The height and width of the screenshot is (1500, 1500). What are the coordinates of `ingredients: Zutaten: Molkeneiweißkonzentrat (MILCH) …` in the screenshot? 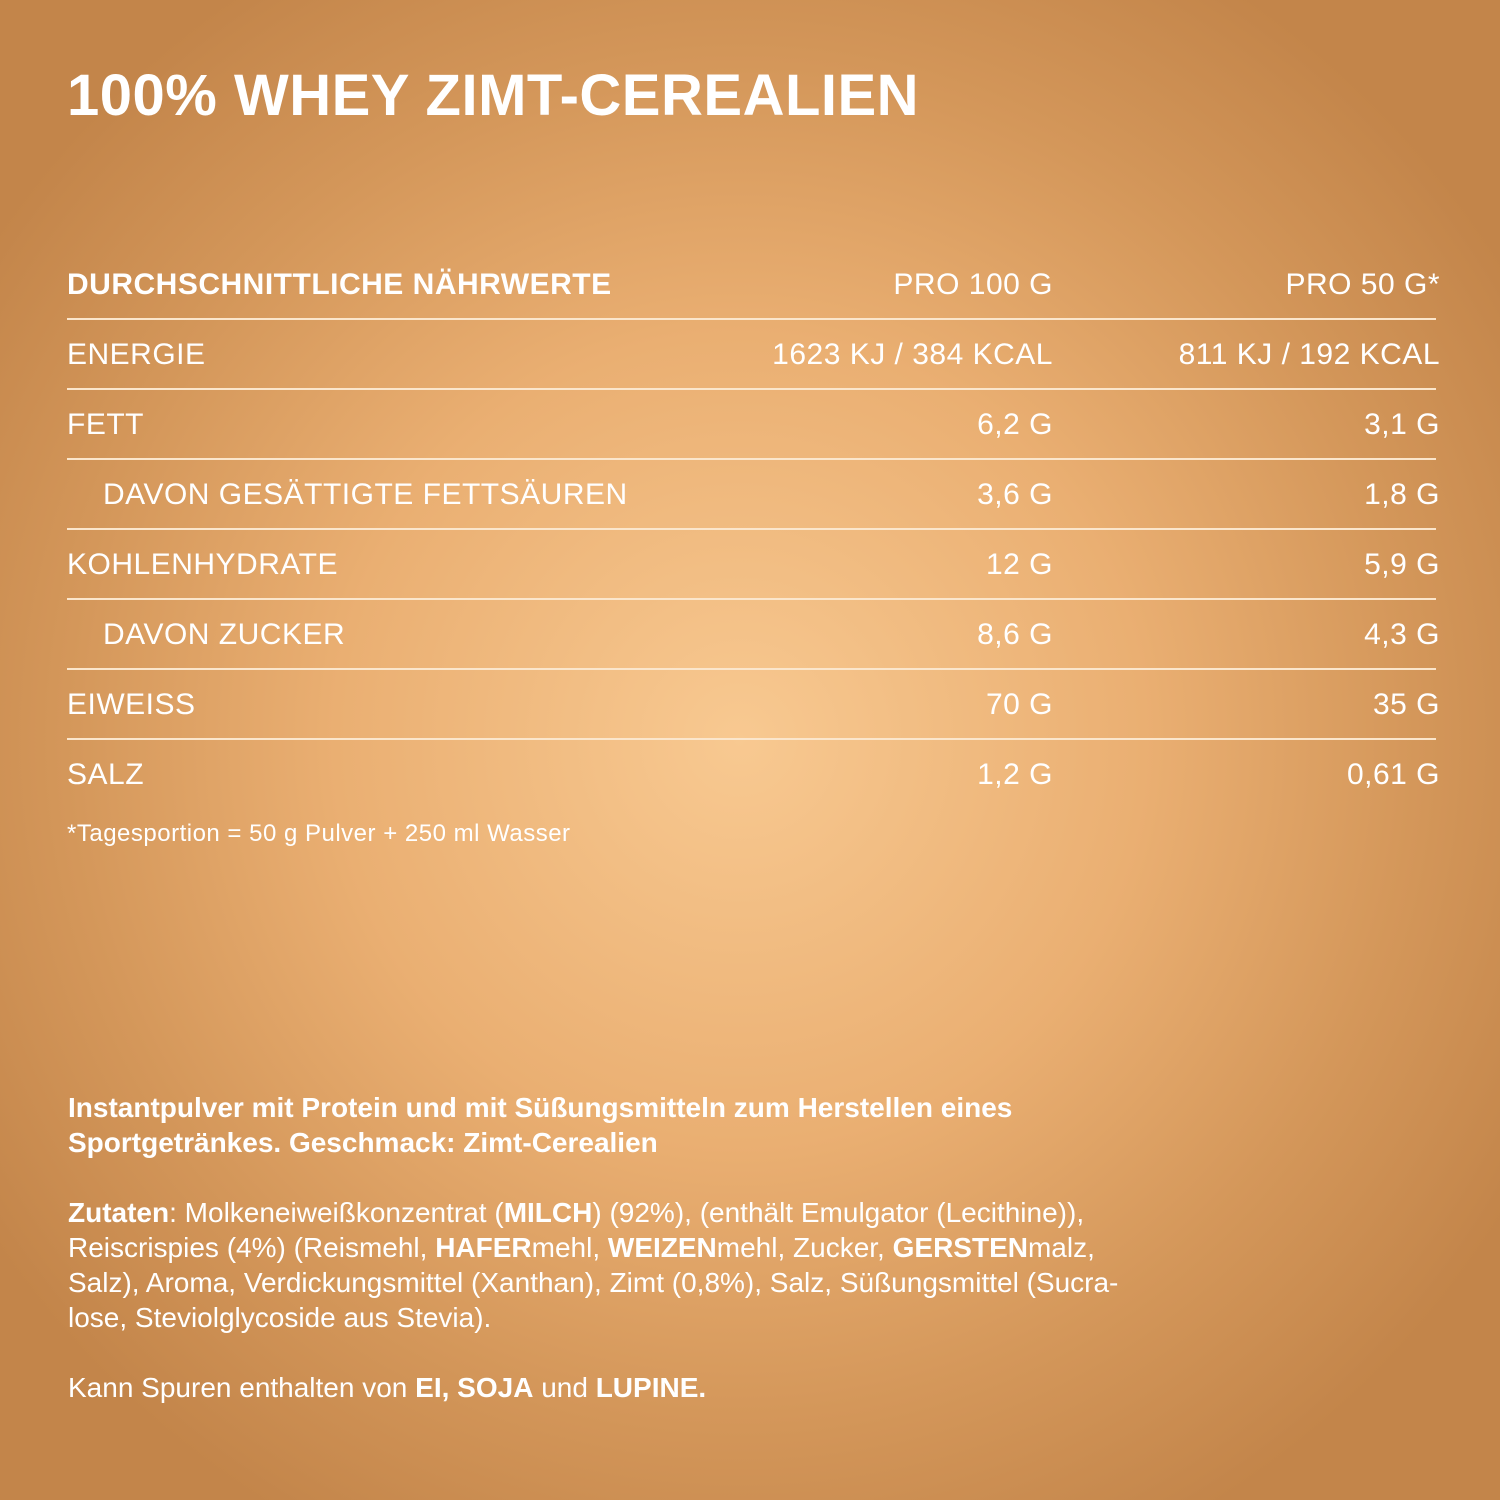 It's located at (593, 1265).